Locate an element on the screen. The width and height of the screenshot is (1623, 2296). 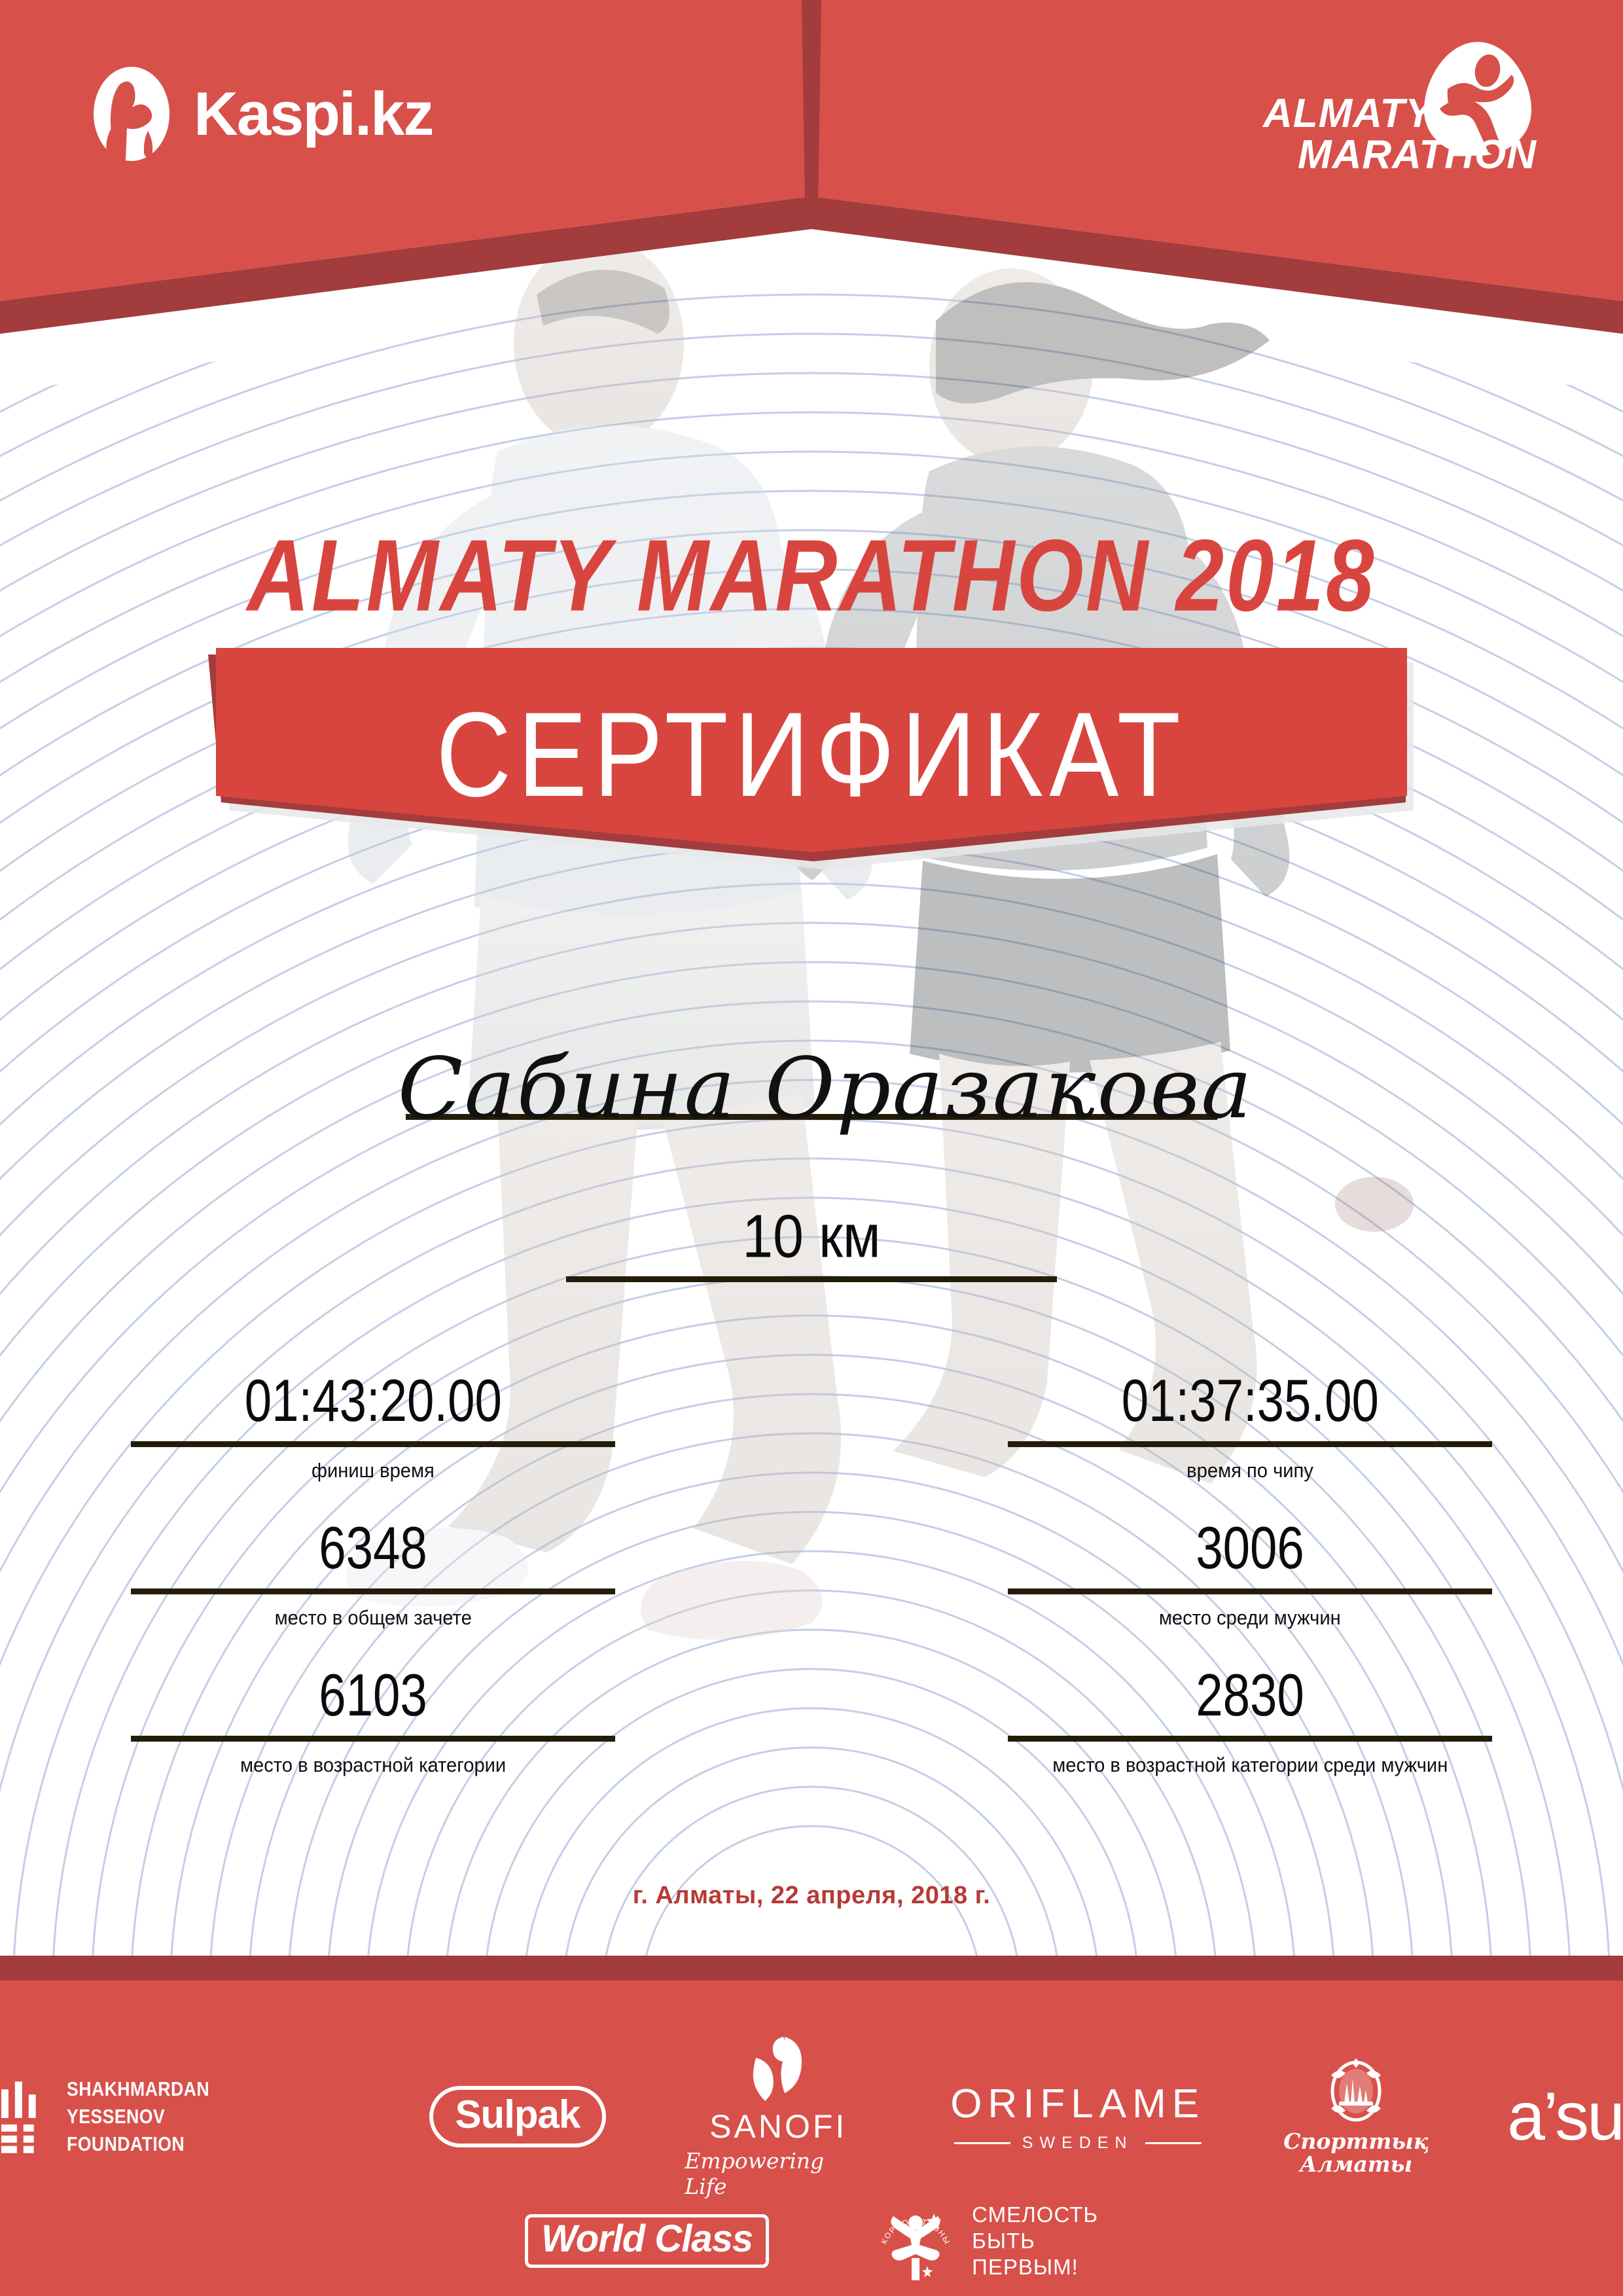
participant-name: Сабина Оразакова is located at coordinates (825, 1089).